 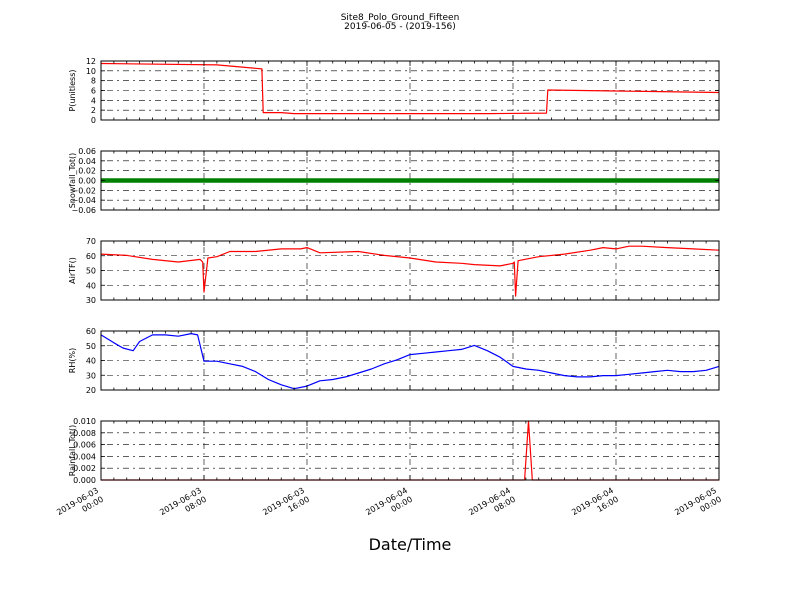 What do you see at coordinates (286, 506) in the screenshot?
I see `x-tick-label: 2019-06-0316:00` at bounding box center [286, 506].